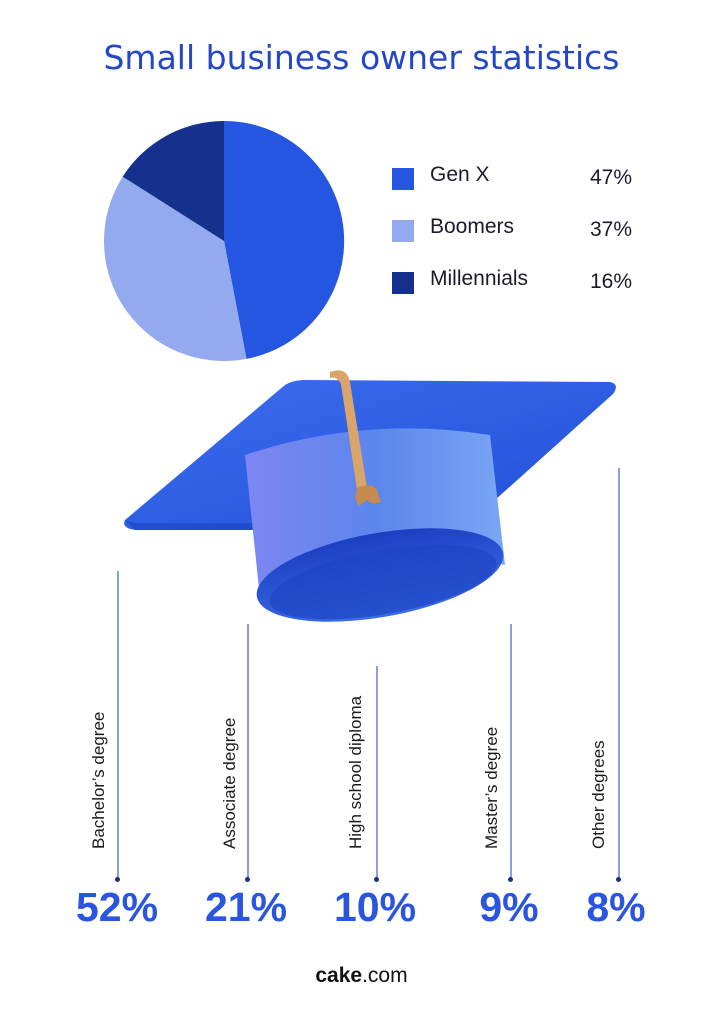  I want to click on brand-name: cake, so click(339, 975).